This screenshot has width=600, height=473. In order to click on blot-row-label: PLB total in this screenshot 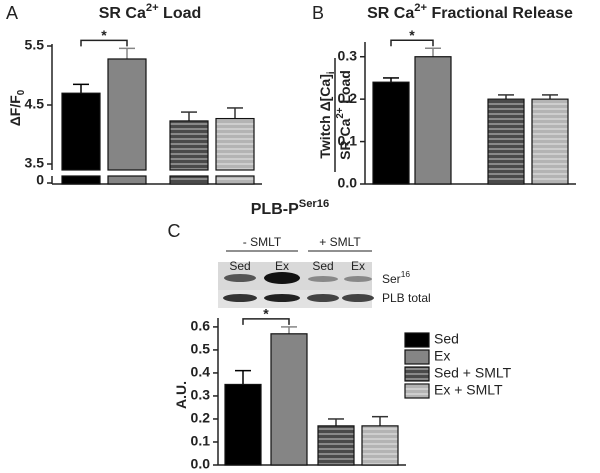, I will do `click(406, 298)`.